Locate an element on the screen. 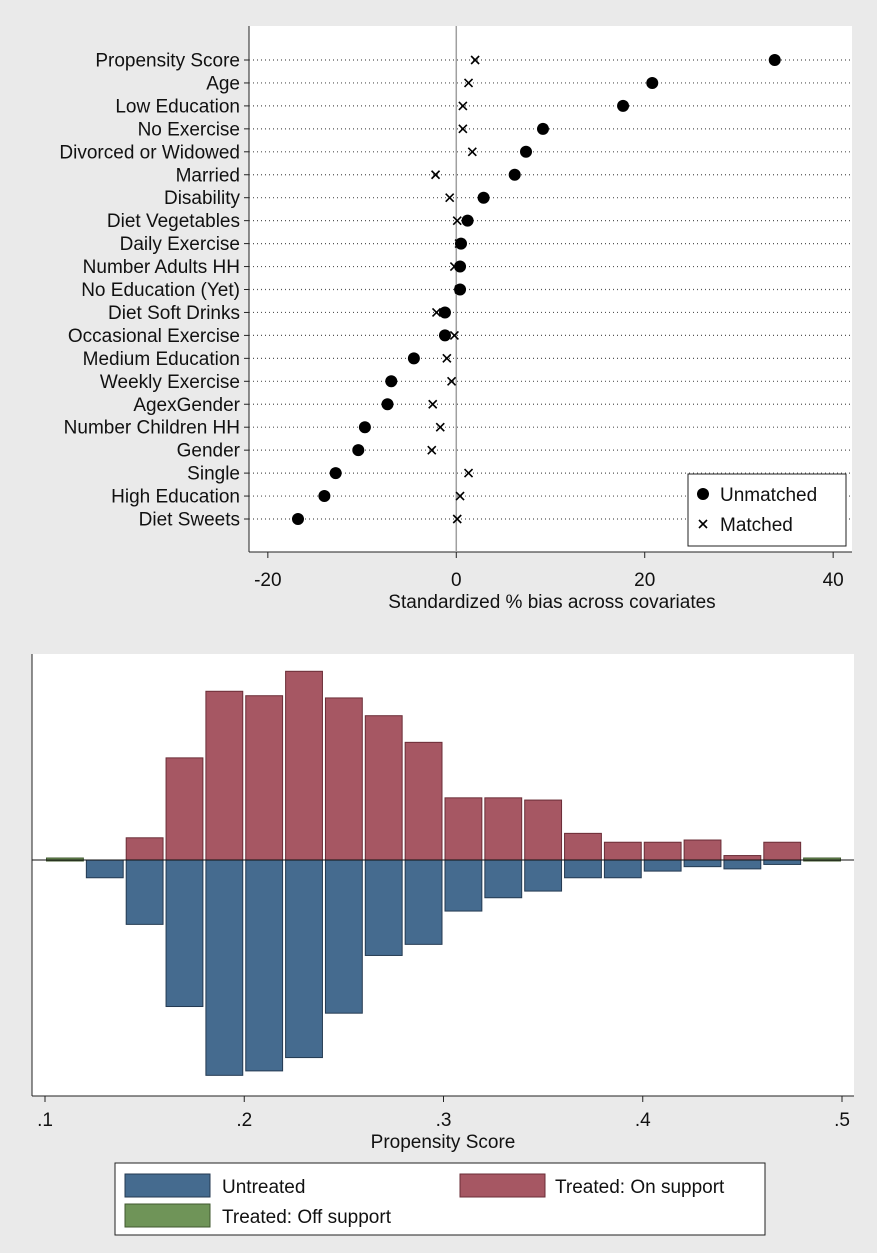  bias-x-ticks: -20 0 20 40 is located at coordinates (549, 571).